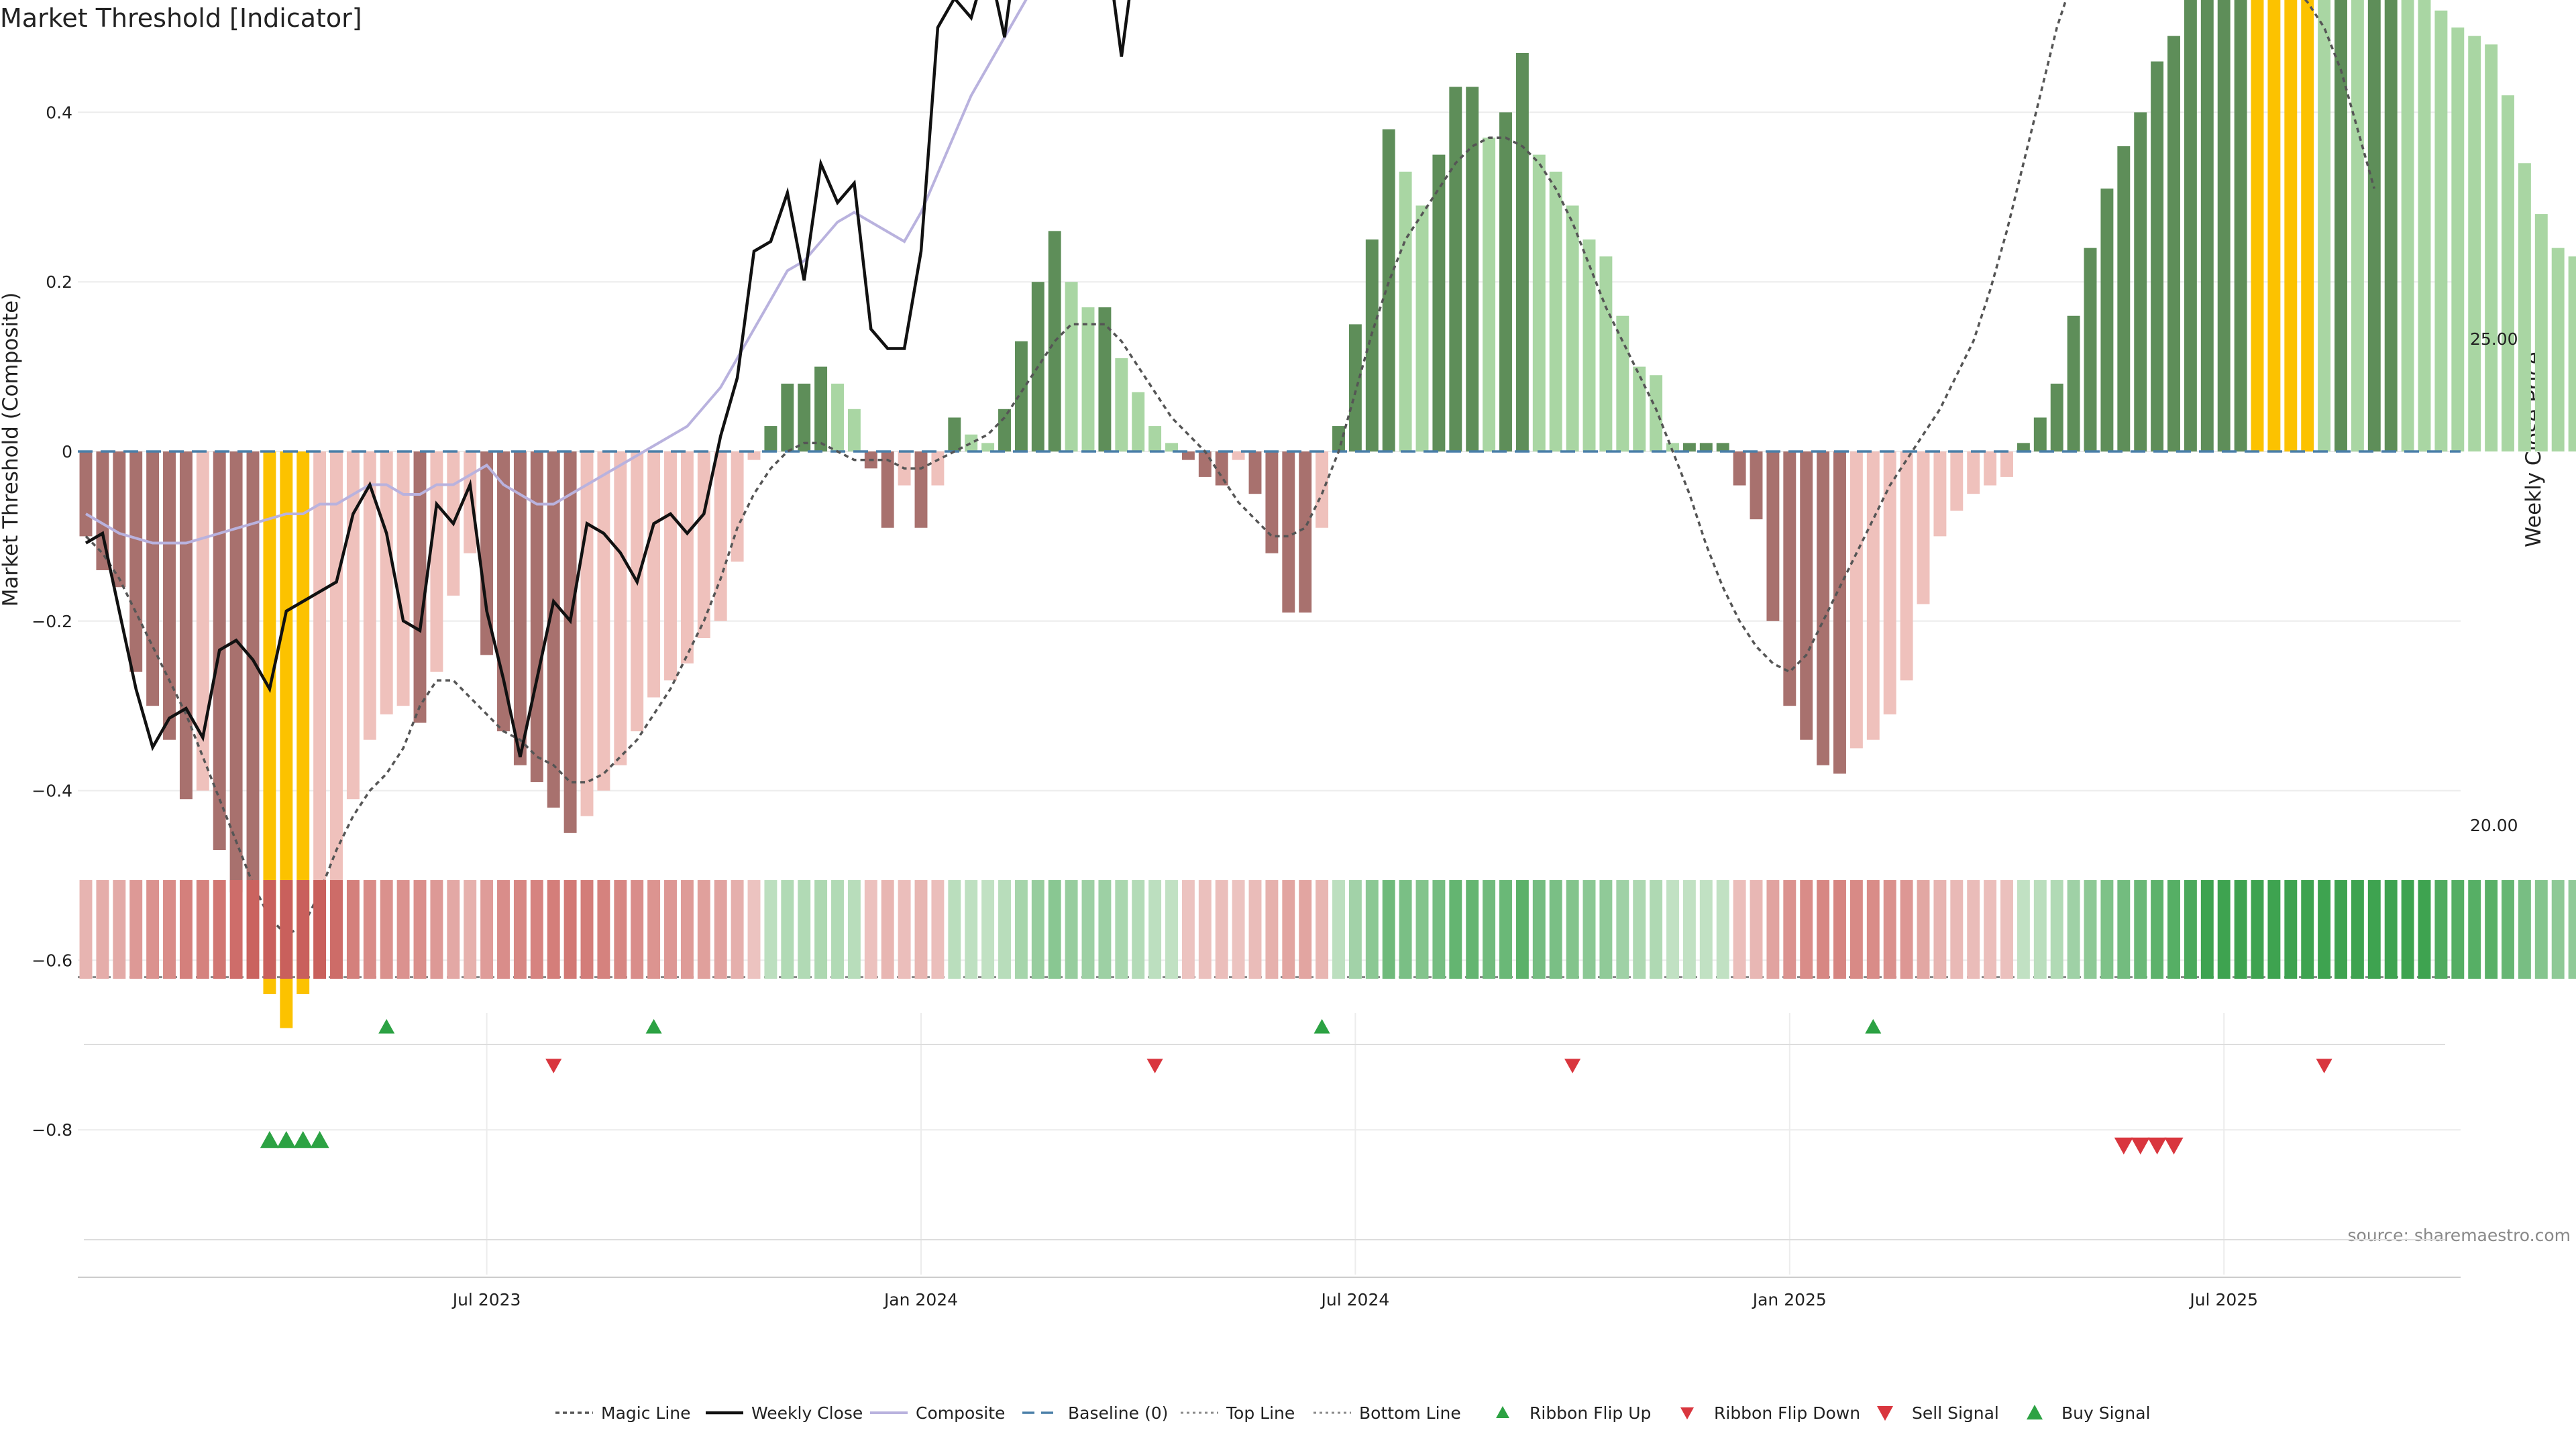 This screenshot has width=2576, height=1449. I want to click on chart-title: Market Threshold [Indicator], so click(181, 18).